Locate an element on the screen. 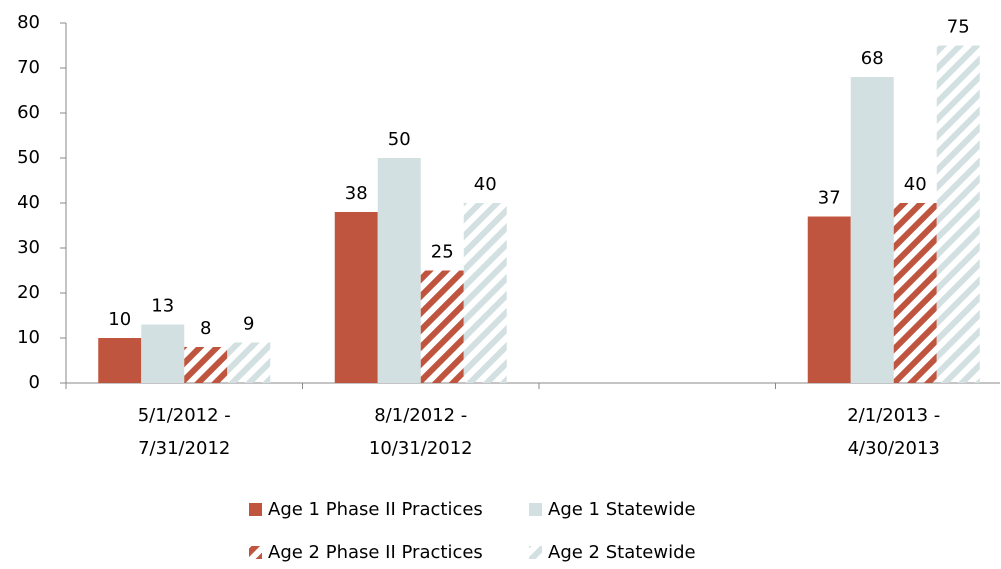  value-label: 25 is located at coordinates (442, 252).